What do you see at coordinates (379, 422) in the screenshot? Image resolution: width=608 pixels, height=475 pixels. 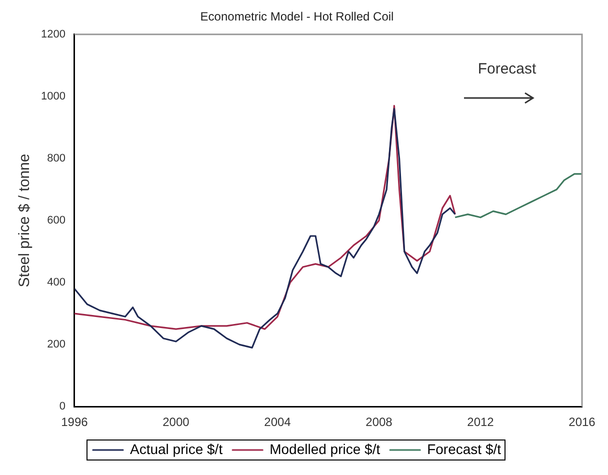 I see `x-tick-label: 2008` at bounding box center [379, 422].